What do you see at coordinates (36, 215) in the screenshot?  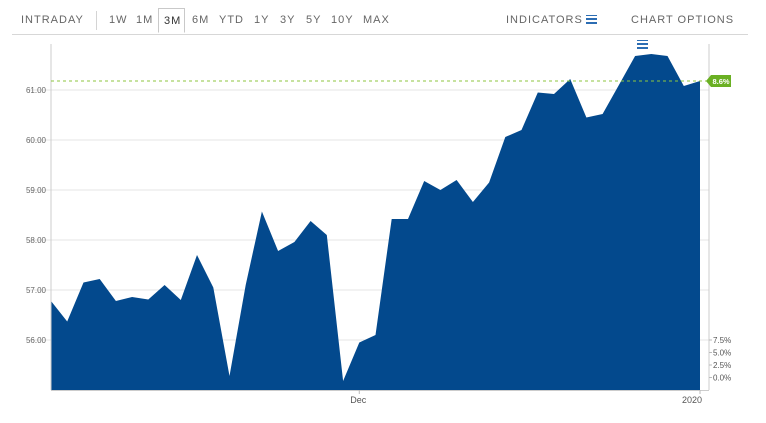 I see `y-axis-labels: 56.00 57.00 58.00 59.00 60.00 61.00` at bounding box center [36, 215].